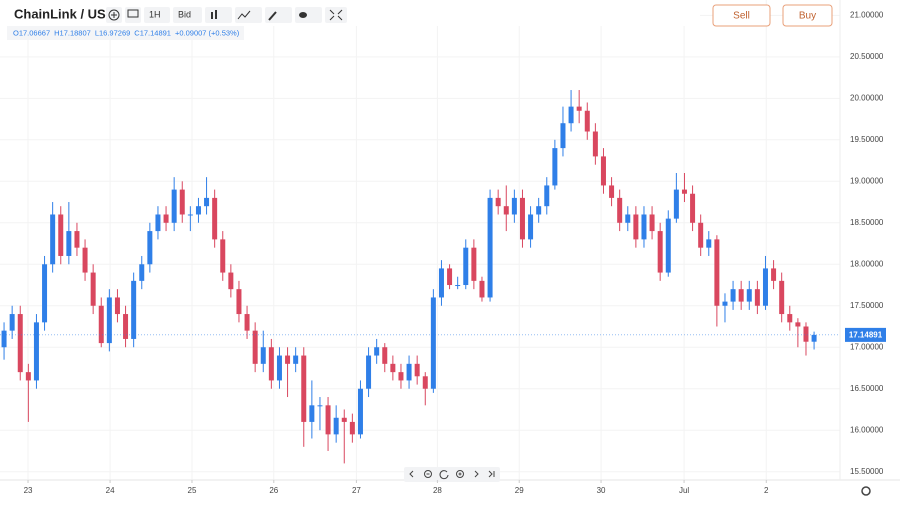  Describe the element at coordinates (110, 490) in the screenshot. I see `x-tick-label: 24` at that location.